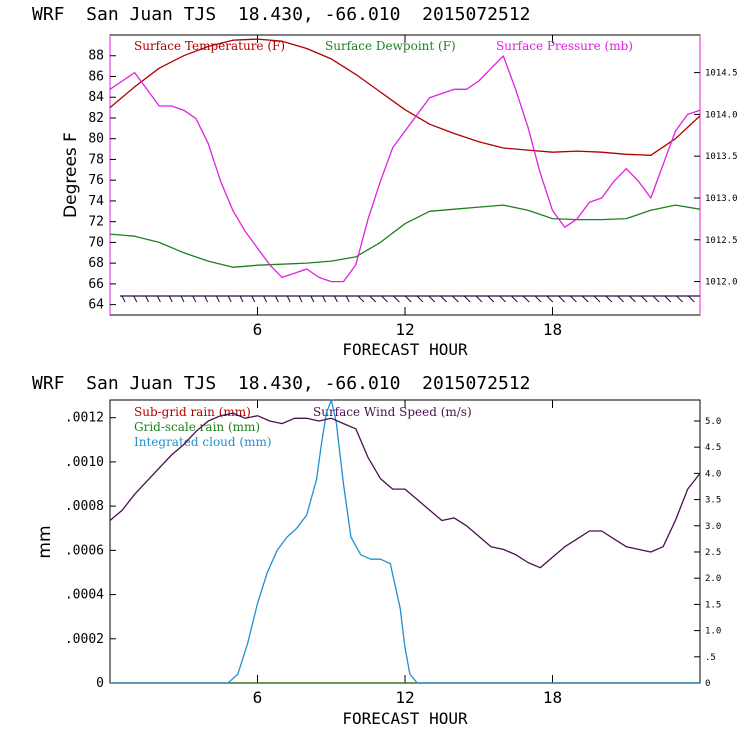 This screenshot has height=740, width=740. I want to click on chart2-legend-gridscale-rain: Grid-scale rain (mm), so click(197, 427).